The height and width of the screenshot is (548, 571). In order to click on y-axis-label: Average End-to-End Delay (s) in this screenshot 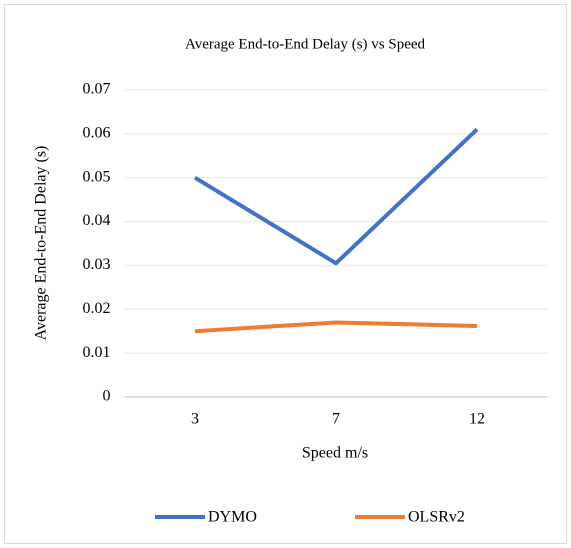, I will do `click(41, 243)`.